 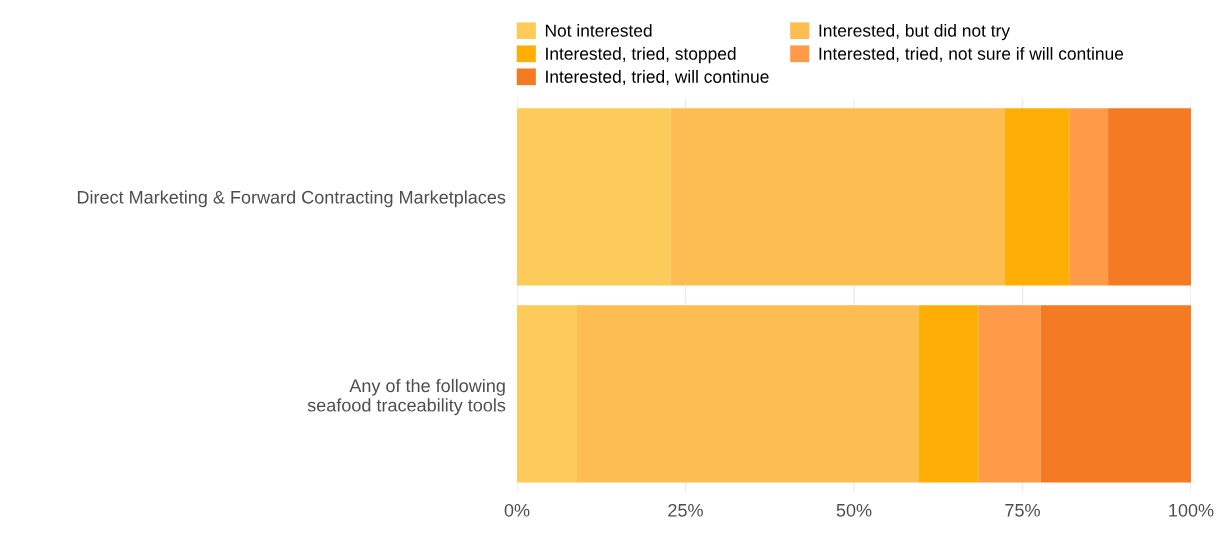 What do you see at coordinates (657, 77) in the screenshot?
I see `legend-label: Interested, tried, will continue` at bounding box center [657, 77].